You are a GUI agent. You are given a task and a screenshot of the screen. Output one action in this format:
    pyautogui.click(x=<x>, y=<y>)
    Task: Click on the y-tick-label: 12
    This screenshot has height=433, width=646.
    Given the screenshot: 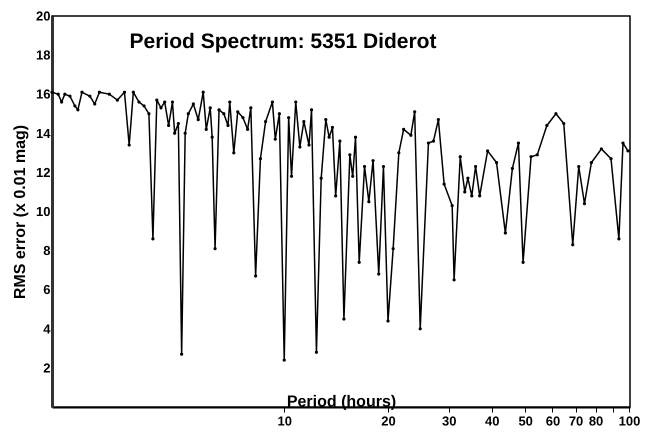 What is the action you would take?
    pyautogui.click(x=43, y=172)
    